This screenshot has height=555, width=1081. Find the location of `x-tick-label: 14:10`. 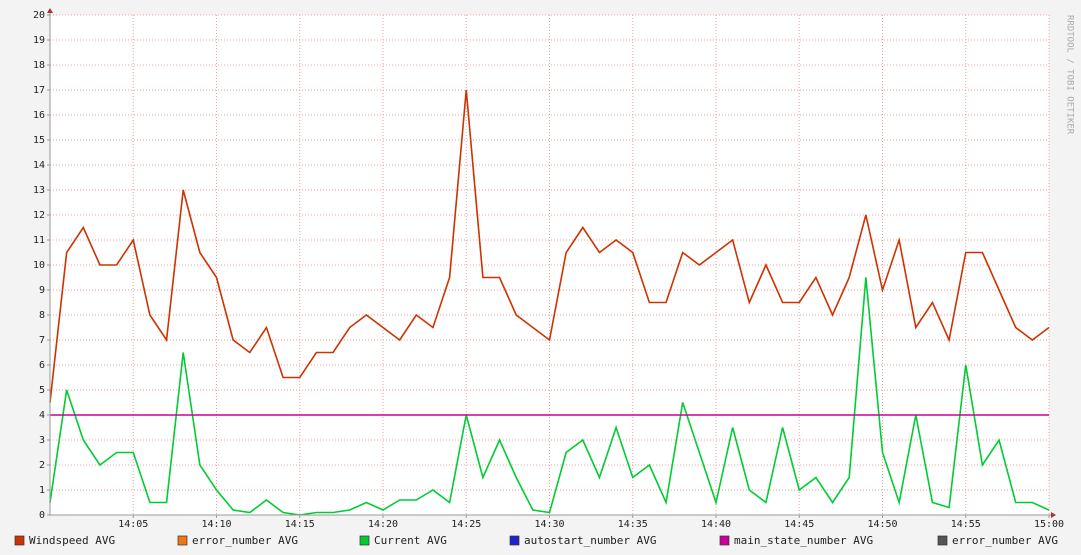

x-tick-label: 14:10 is located at coordinates (216, 524).